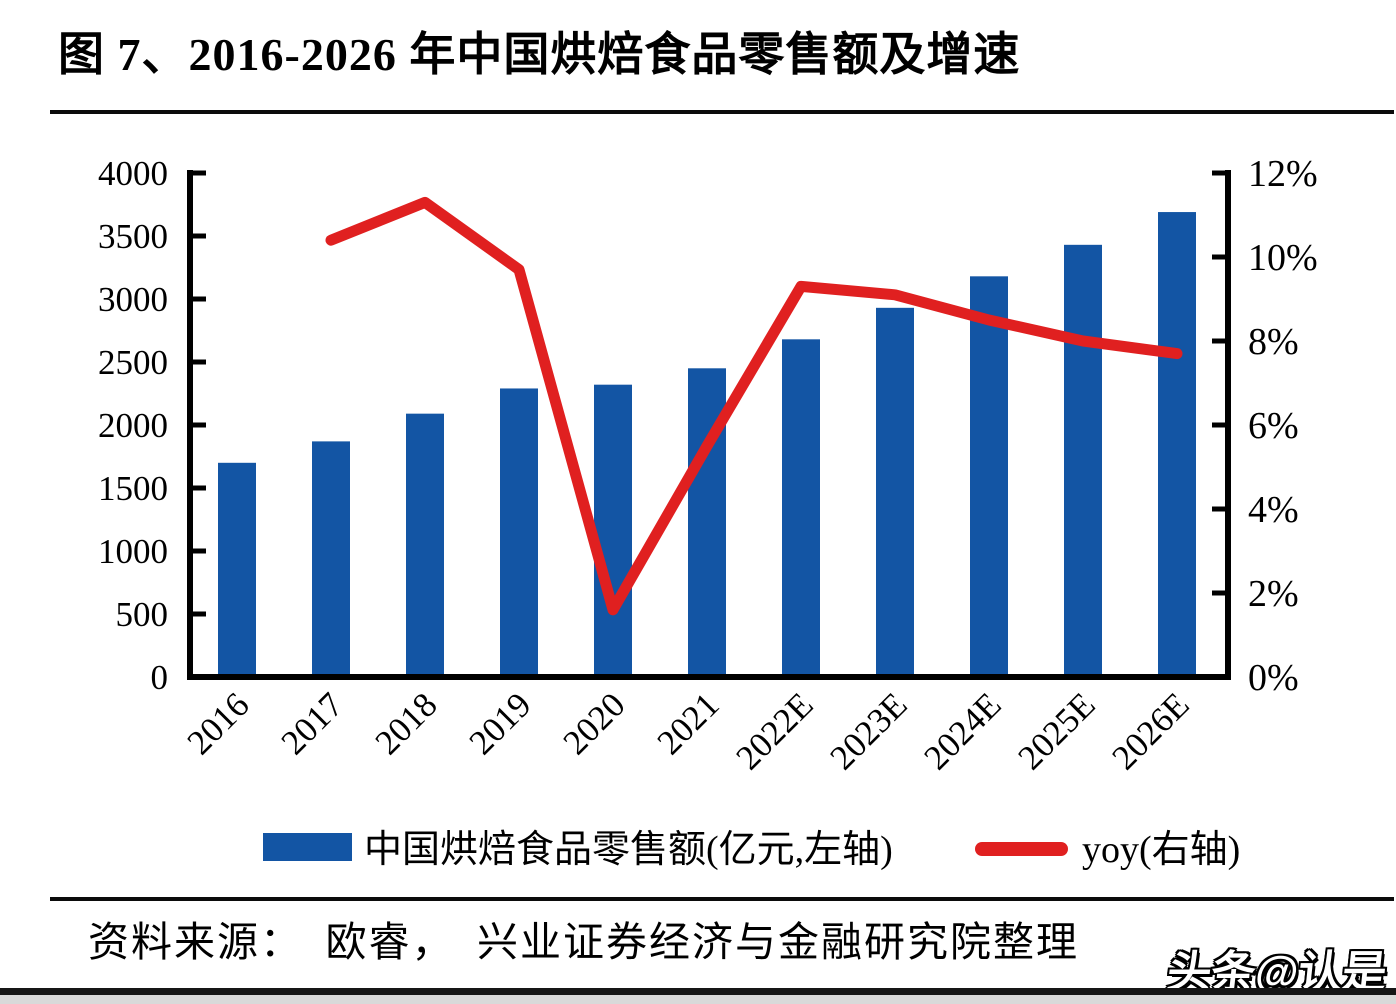 This screenshot has height=1004, width=1396. Describe the element at coordinates (331, 559) in the screenshot. I see `bar-2017` at that location.